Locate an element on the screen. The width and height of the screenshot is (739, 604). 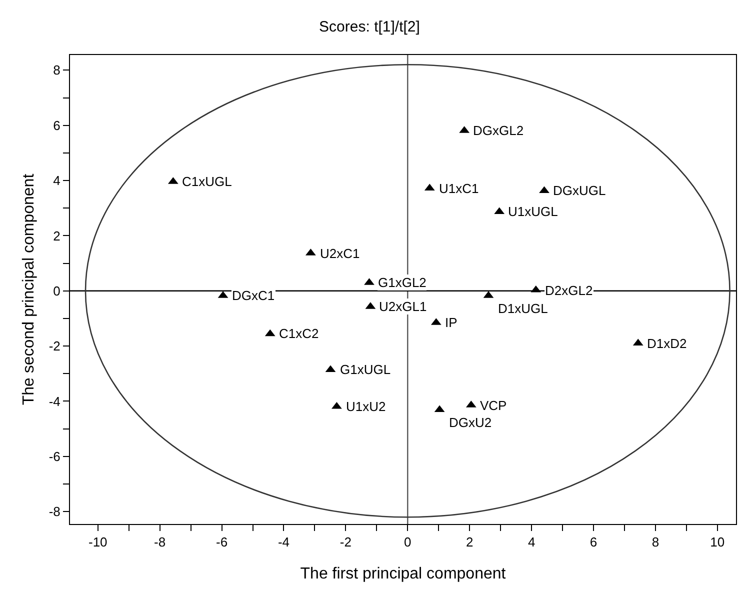
y-tick-label: -6 is located at coordinates (54, 456).